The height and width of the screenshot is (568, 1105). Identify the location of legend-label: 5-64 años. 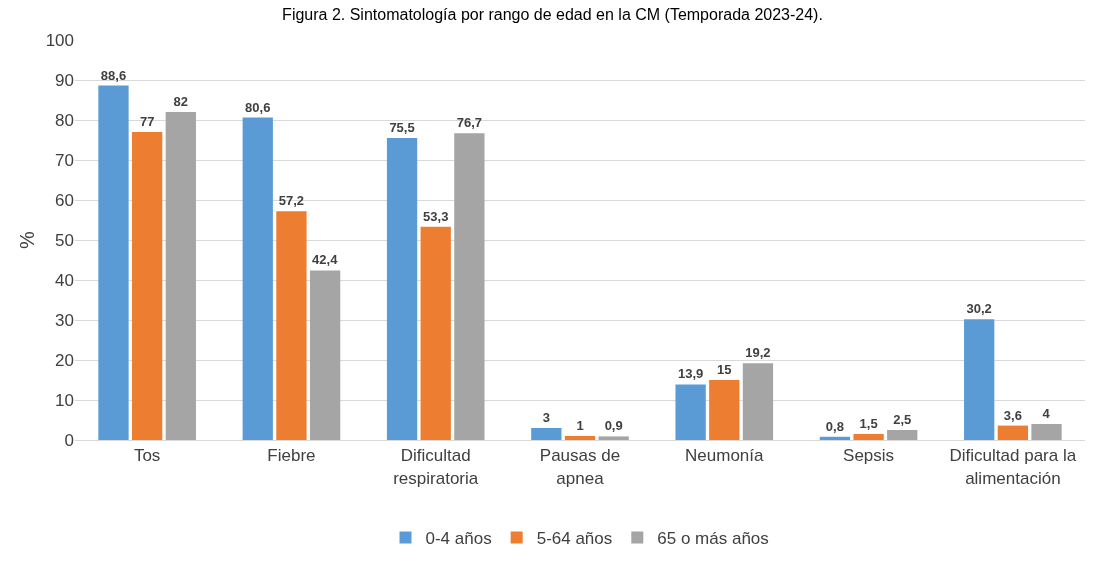
(574, 539).